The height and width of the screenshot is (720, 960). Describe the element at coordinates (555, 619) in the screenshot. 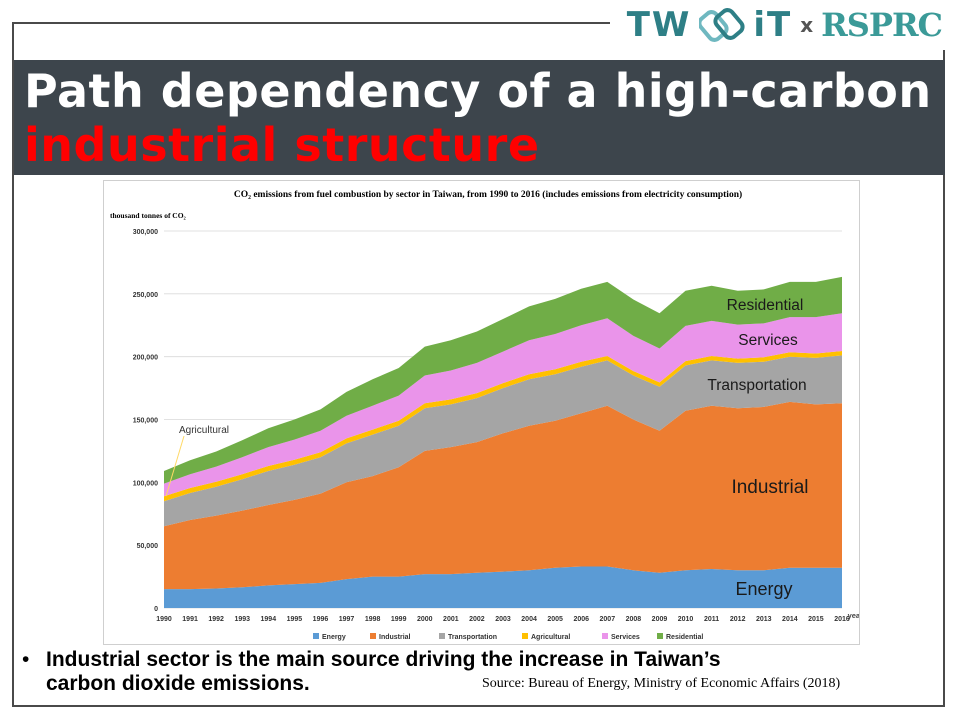

I see `x-tick-label-2005: 2005` at that location.